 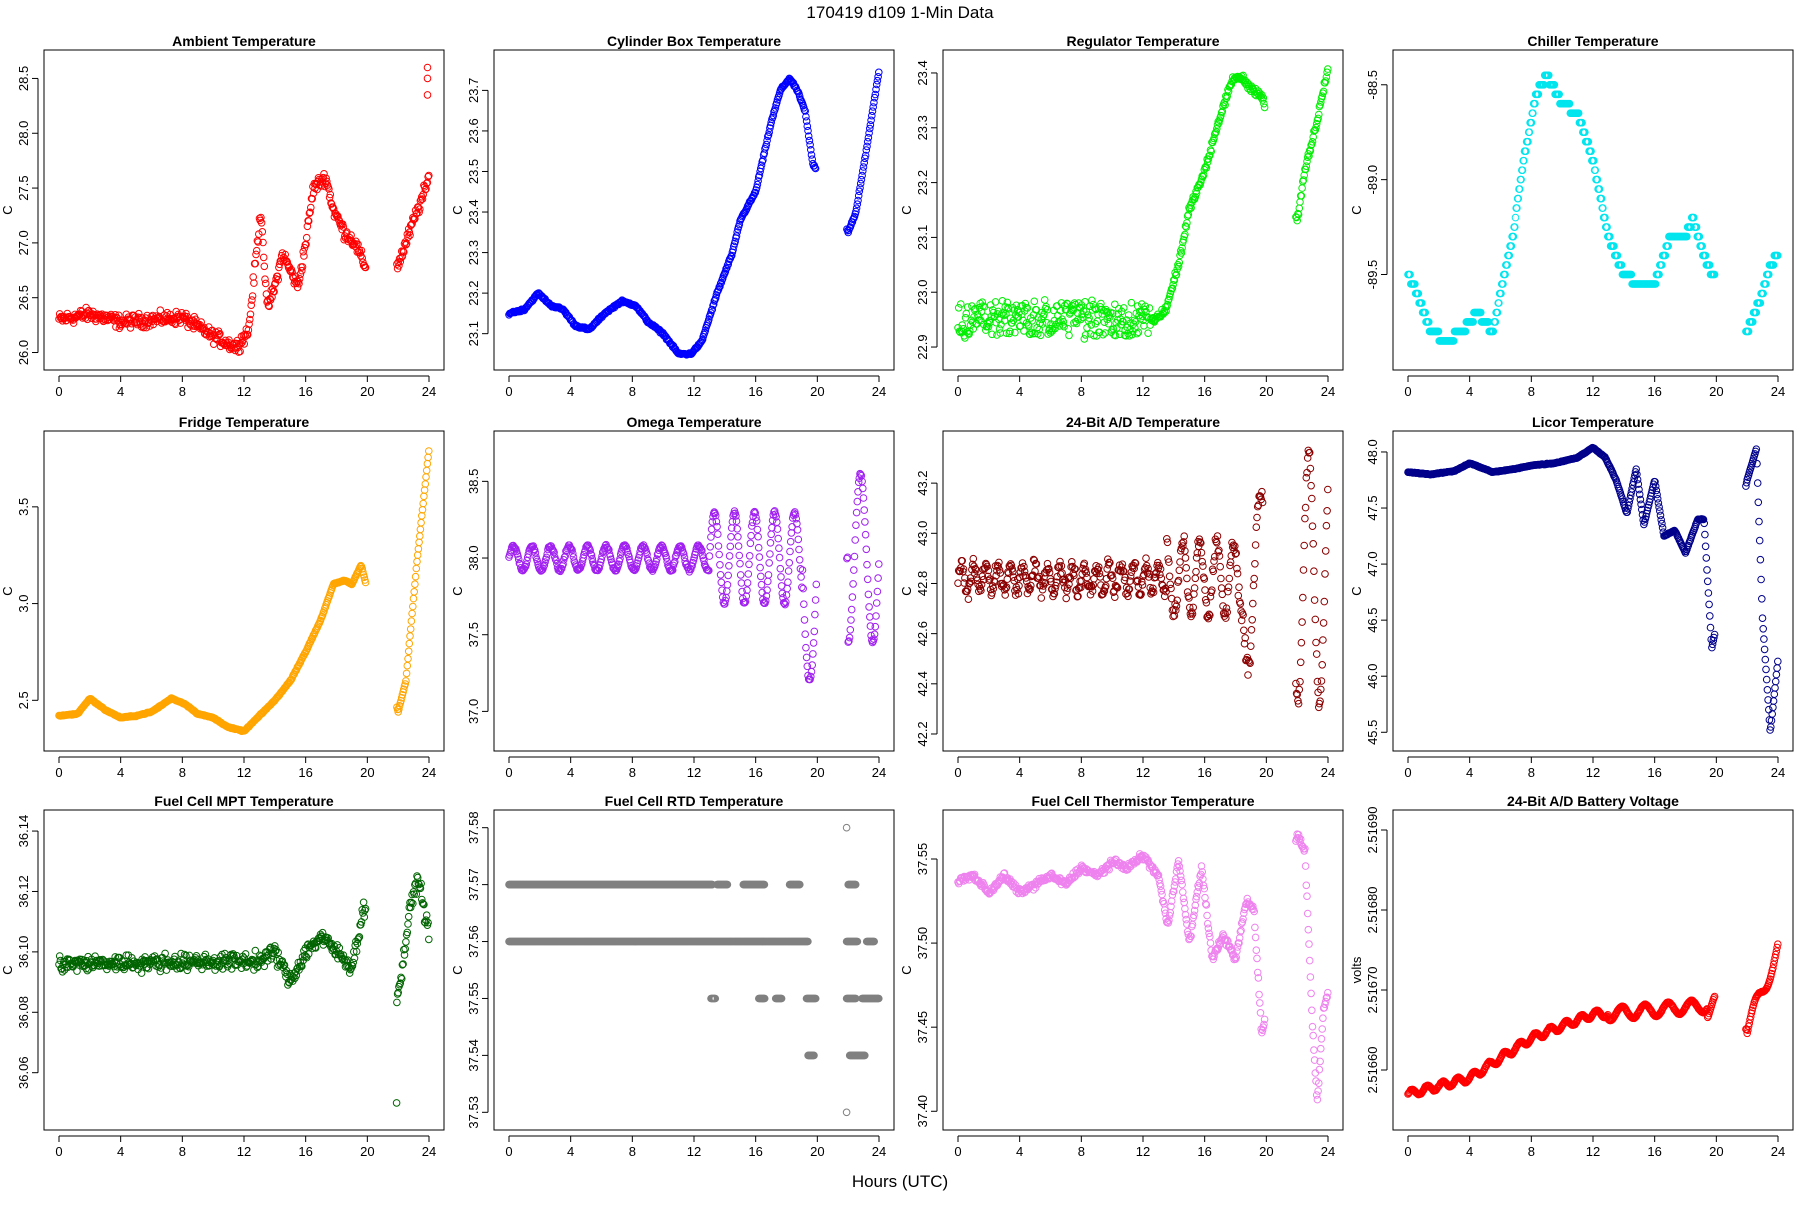 I want to click on y-tick-label: 36.14, so click(x=23, y=831).